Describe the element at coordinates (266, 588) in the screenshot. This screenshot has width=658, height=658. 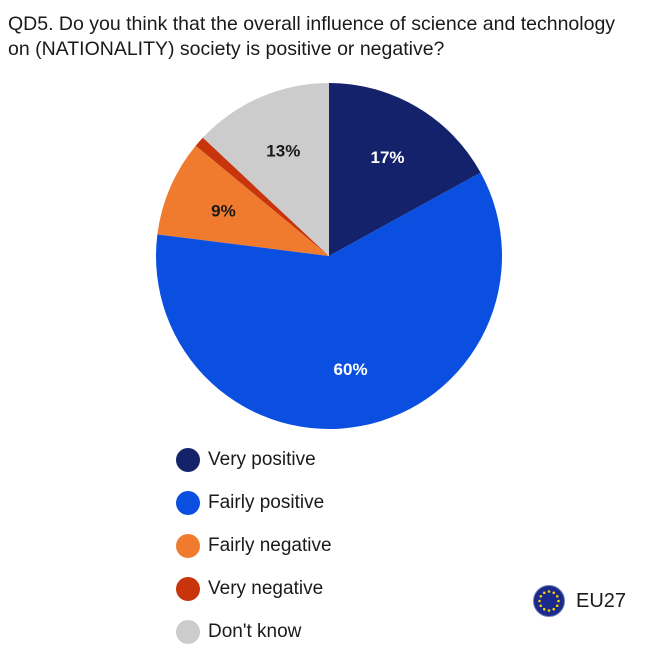
I see `legend-label: Very negative` at that location.